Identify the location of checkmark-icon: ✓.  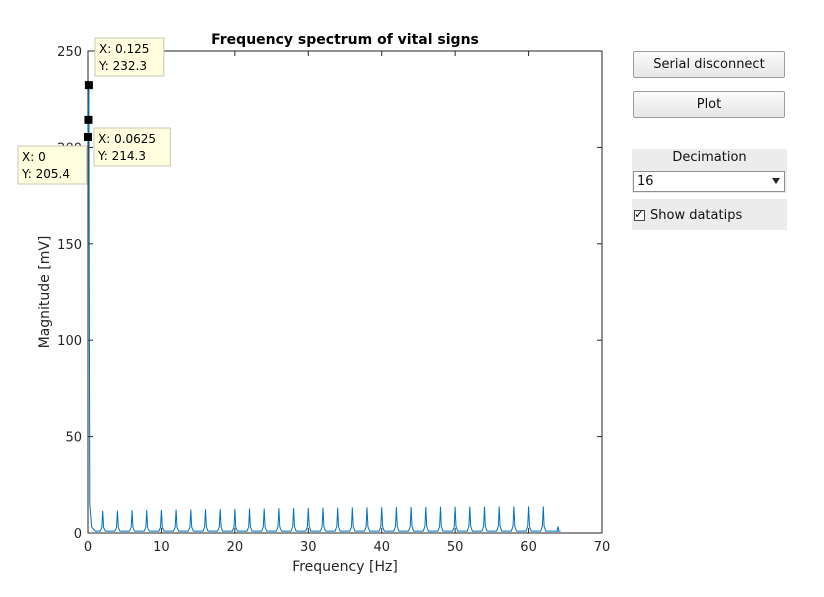
(639, 213).